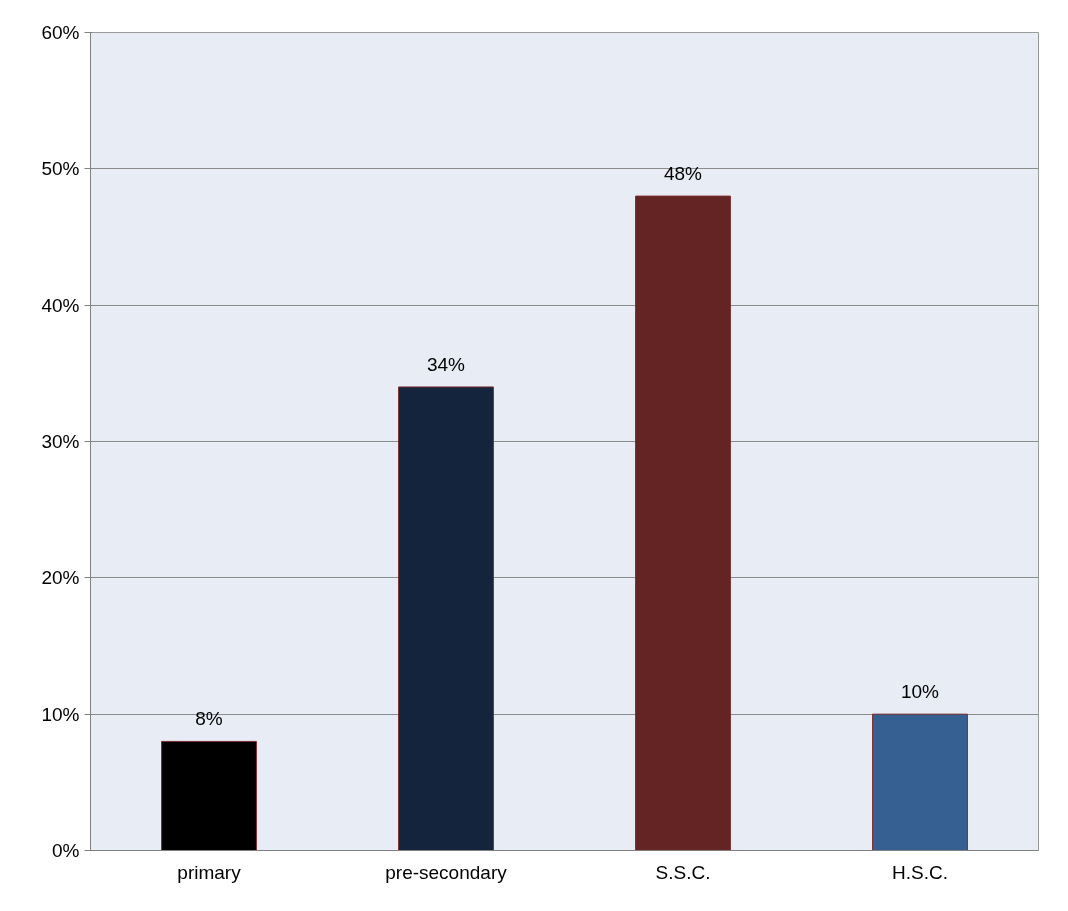 Image resolution: width=1068 pixels, height=911 pixels. Describe the element at coordinates (920, 872) in the screenshot. I see `x-tick-label: H.S.C.` at that location.